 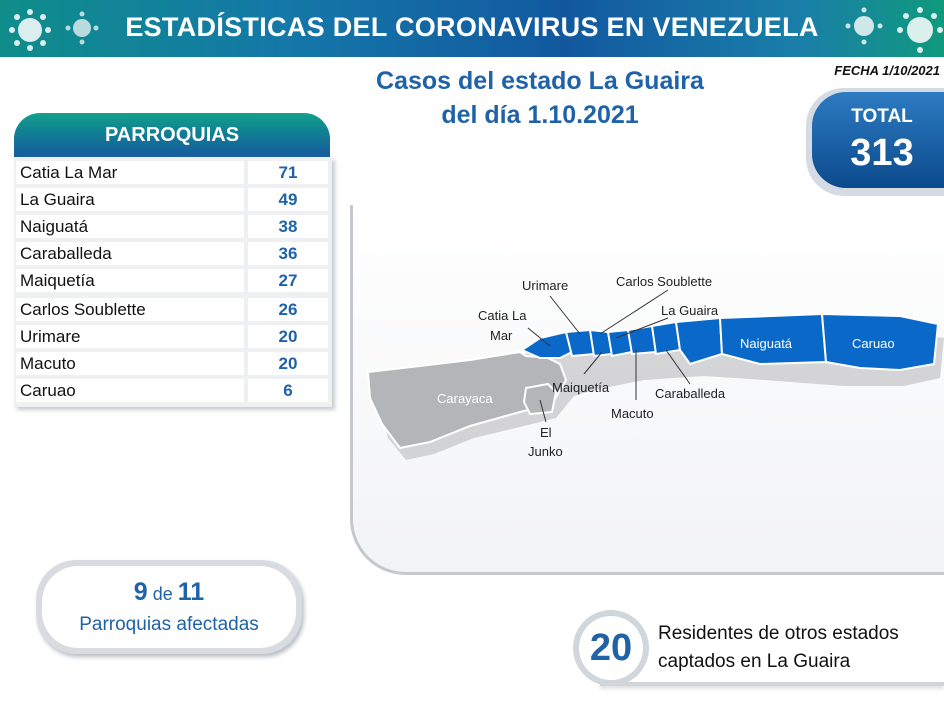 I want to click on affected-parishes-box: 9 de 11 Parroquias afectadas, so click(x=169, y=607).